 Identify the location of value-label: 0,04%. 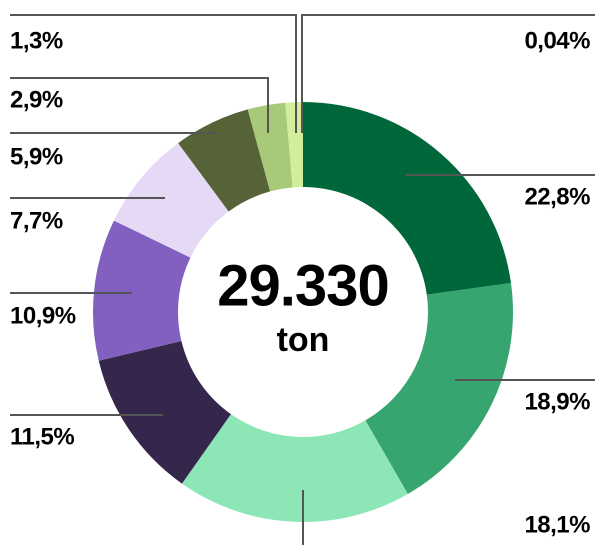
(557, 40).